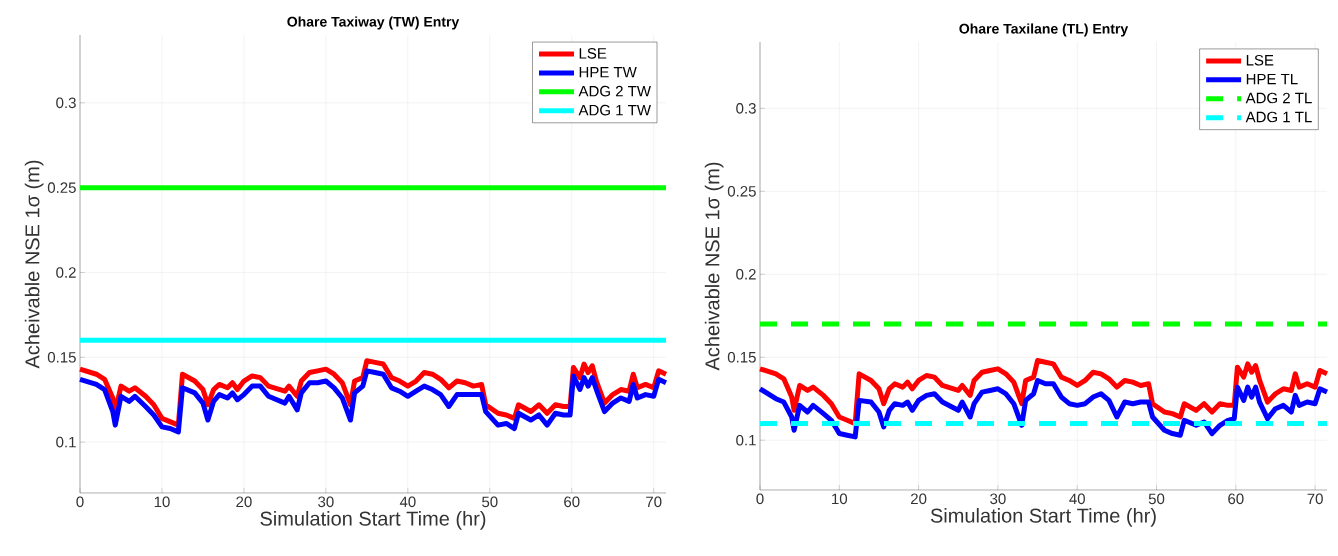  What do you see at coordinates (1278, 117) in the screenshot?
I see `legend-label: ADG 1 TL` at bounding box center [1278, 117].